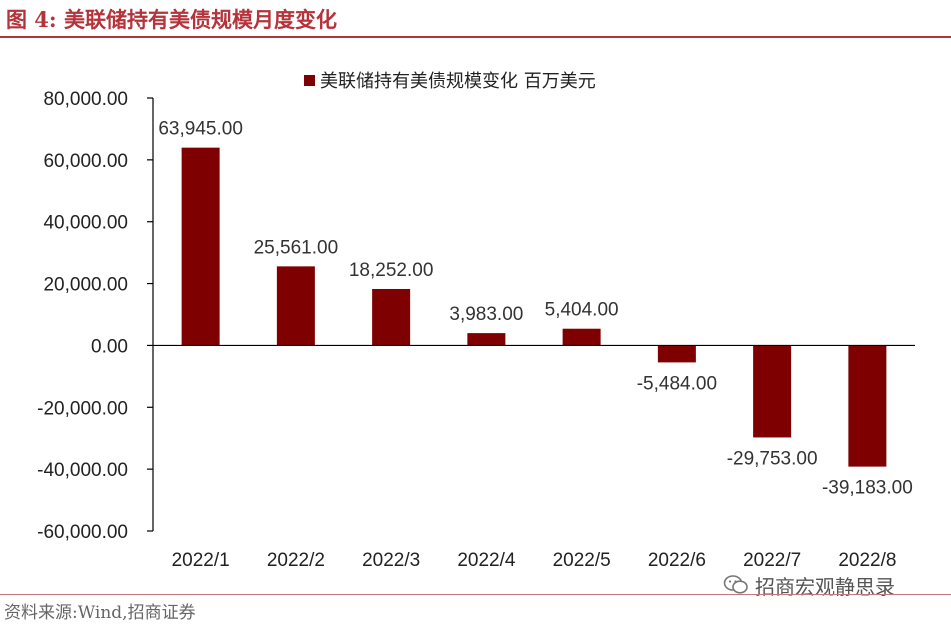  What do you see at coordinates (825, 586) in the screenshot?
I see `watermark-text: 招商宏观静思录` at bounding box center [825, 586].